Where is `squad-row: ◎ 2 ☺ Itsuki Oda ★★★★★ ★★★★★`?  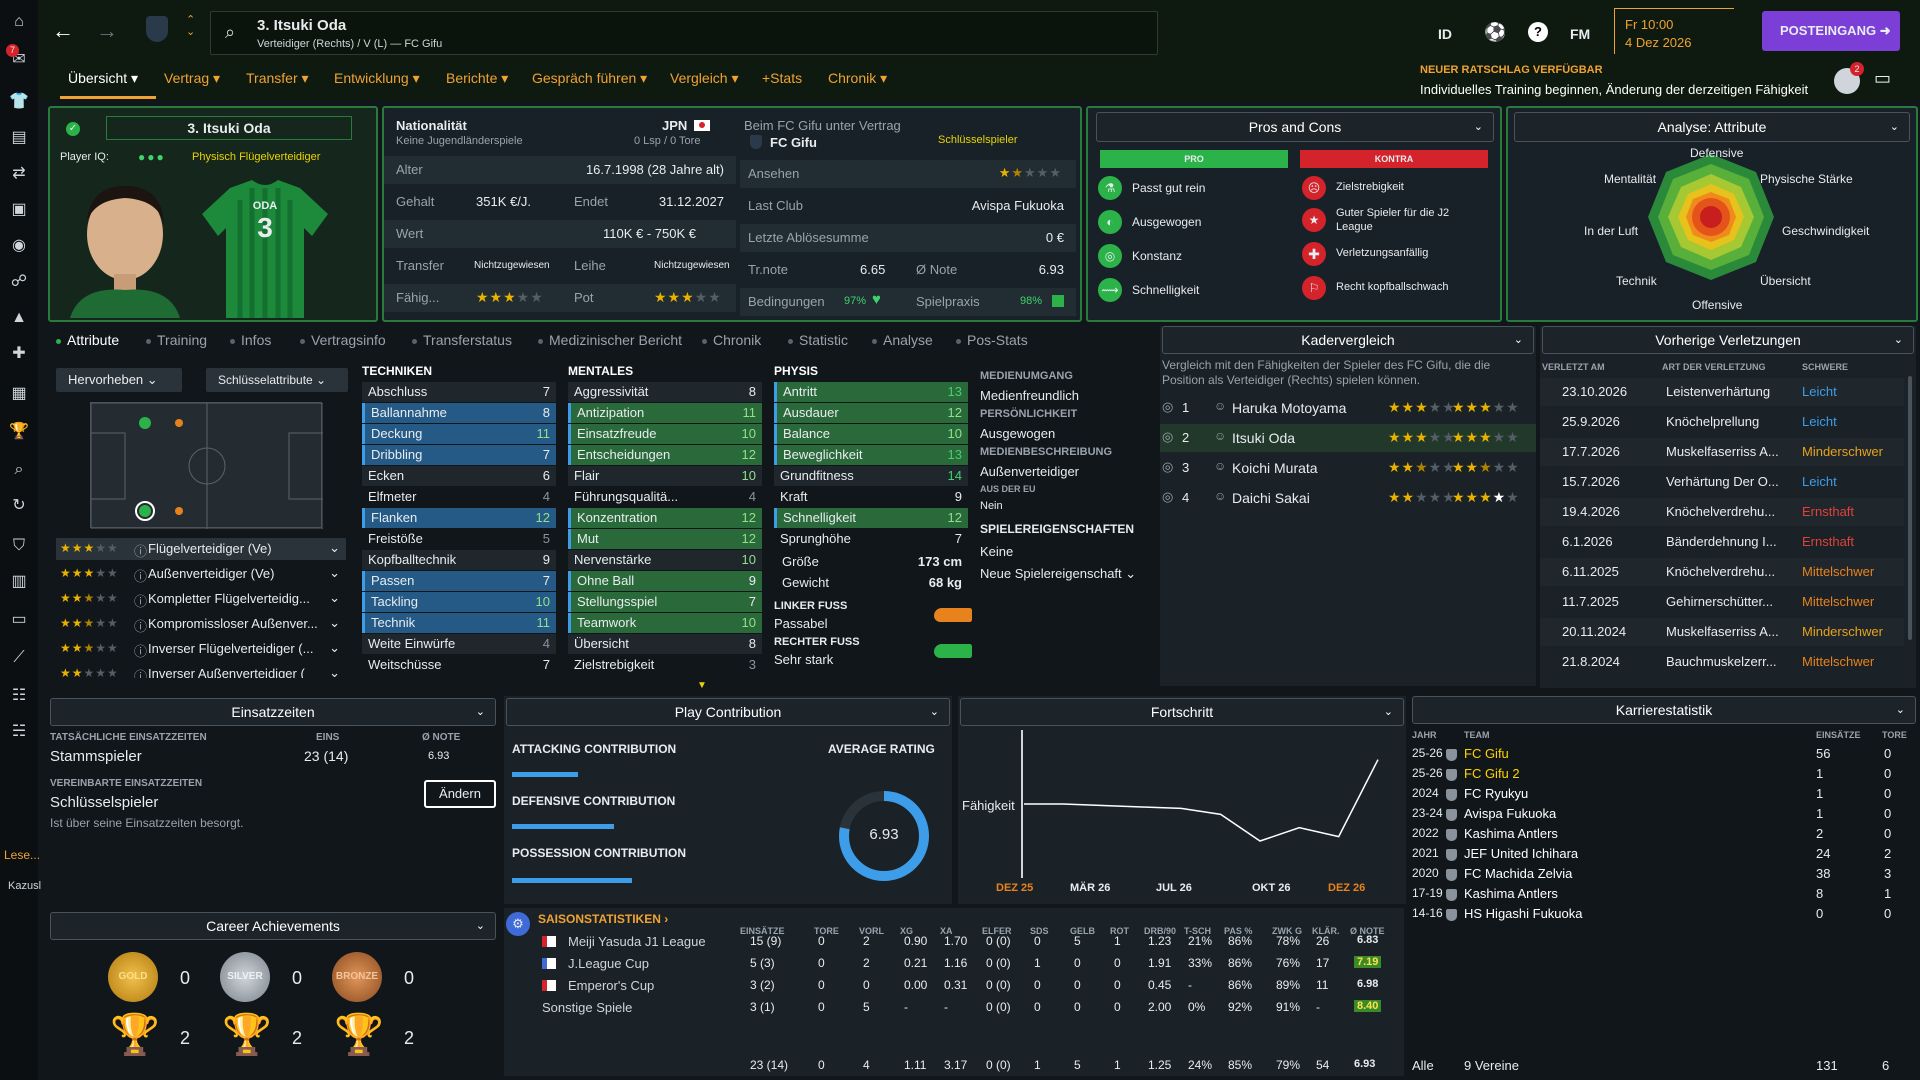 squad-row: ◎ 2 ☺ Itsuki Oda ★★★★★ ★★★★★ is located at coordinates (1348, 438).